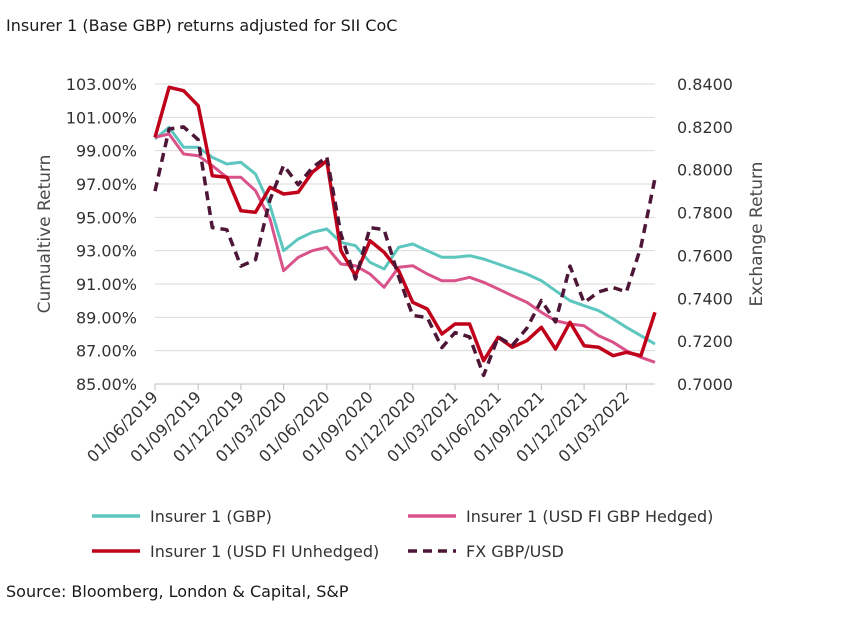 The height and width of the screenshot is (617, 867). What do you see at coordinates (45, 234) in the screenshot?
I see `y-axis-title: Cumualtive Return` at bounding box center [45, 234].